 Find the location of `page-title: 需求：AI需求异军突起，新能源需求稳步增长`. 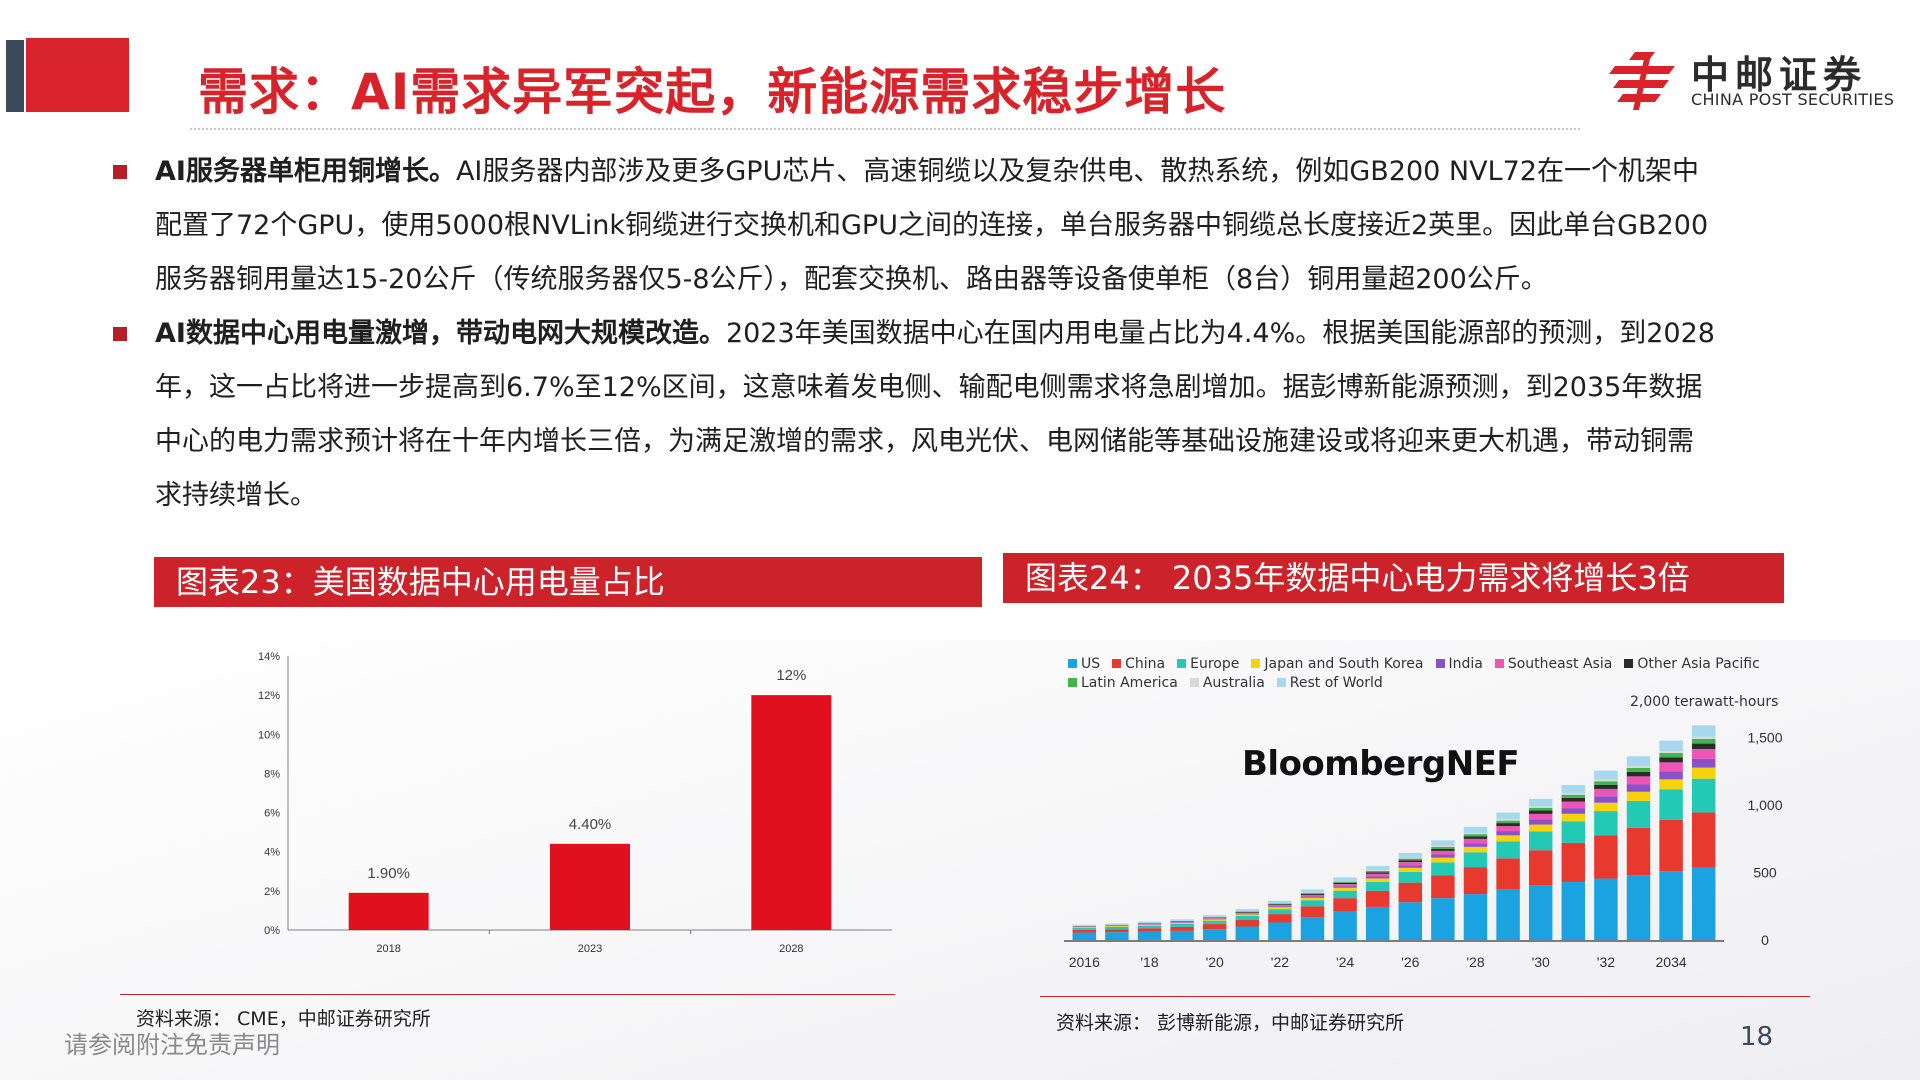

page-title: 需求：AI需求异军突起，新能源需求稳步增长 is located at coordinates (712, 92).